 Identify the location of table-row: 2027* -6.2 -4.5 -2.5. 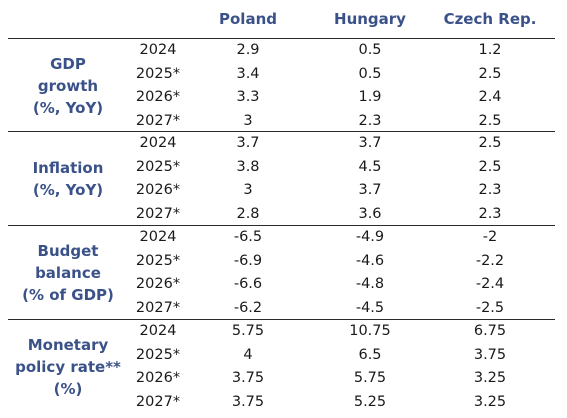
(283, 309).